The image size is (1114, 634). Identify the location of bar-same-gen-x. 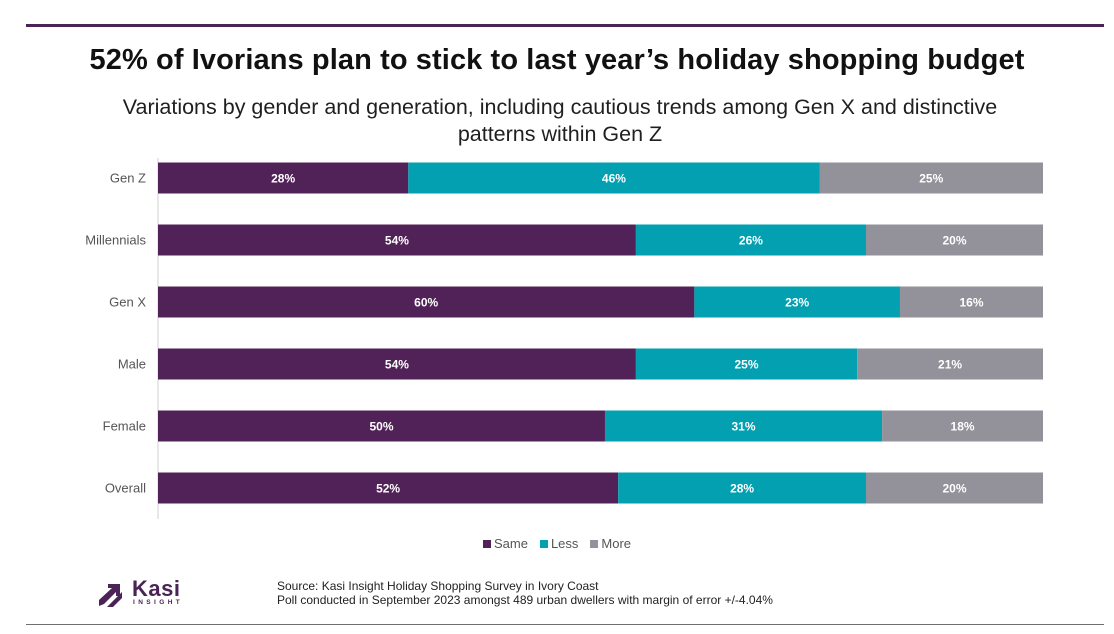
(426, 302).